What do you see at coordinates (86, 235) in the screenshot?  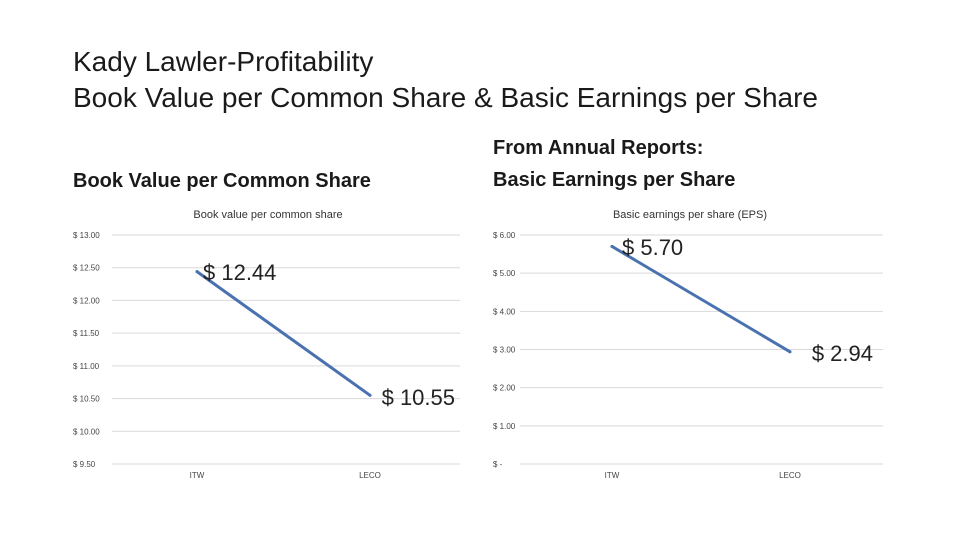 I see `book-value-y-tick-label: $ 13.00` at bounding box center [86, 235].